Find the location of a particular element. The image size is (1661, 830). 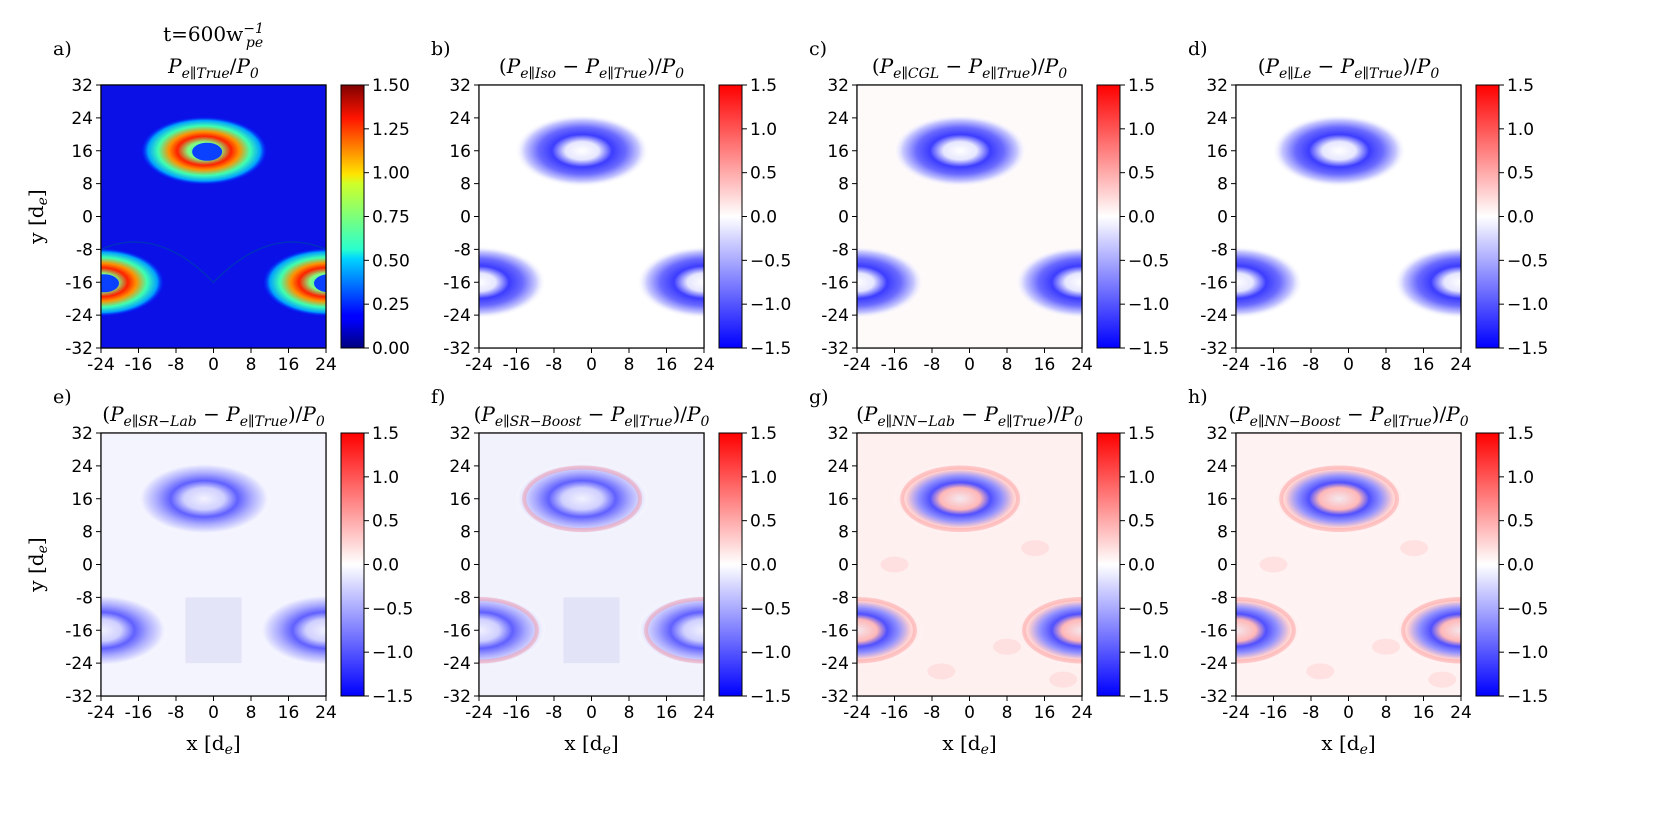

panel-c-cbar-tick-label: −1.0 is located at coordinates (1148, 305).